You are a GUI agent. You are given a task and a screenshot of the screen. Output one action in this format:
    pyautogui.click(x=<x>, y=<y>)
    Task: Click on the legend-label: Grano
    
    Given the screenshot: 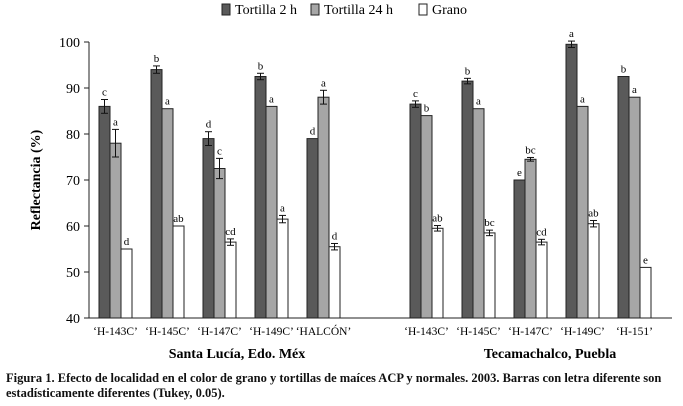 What is the action you would take?
    pyautogui.click(x=449, y=10)
    